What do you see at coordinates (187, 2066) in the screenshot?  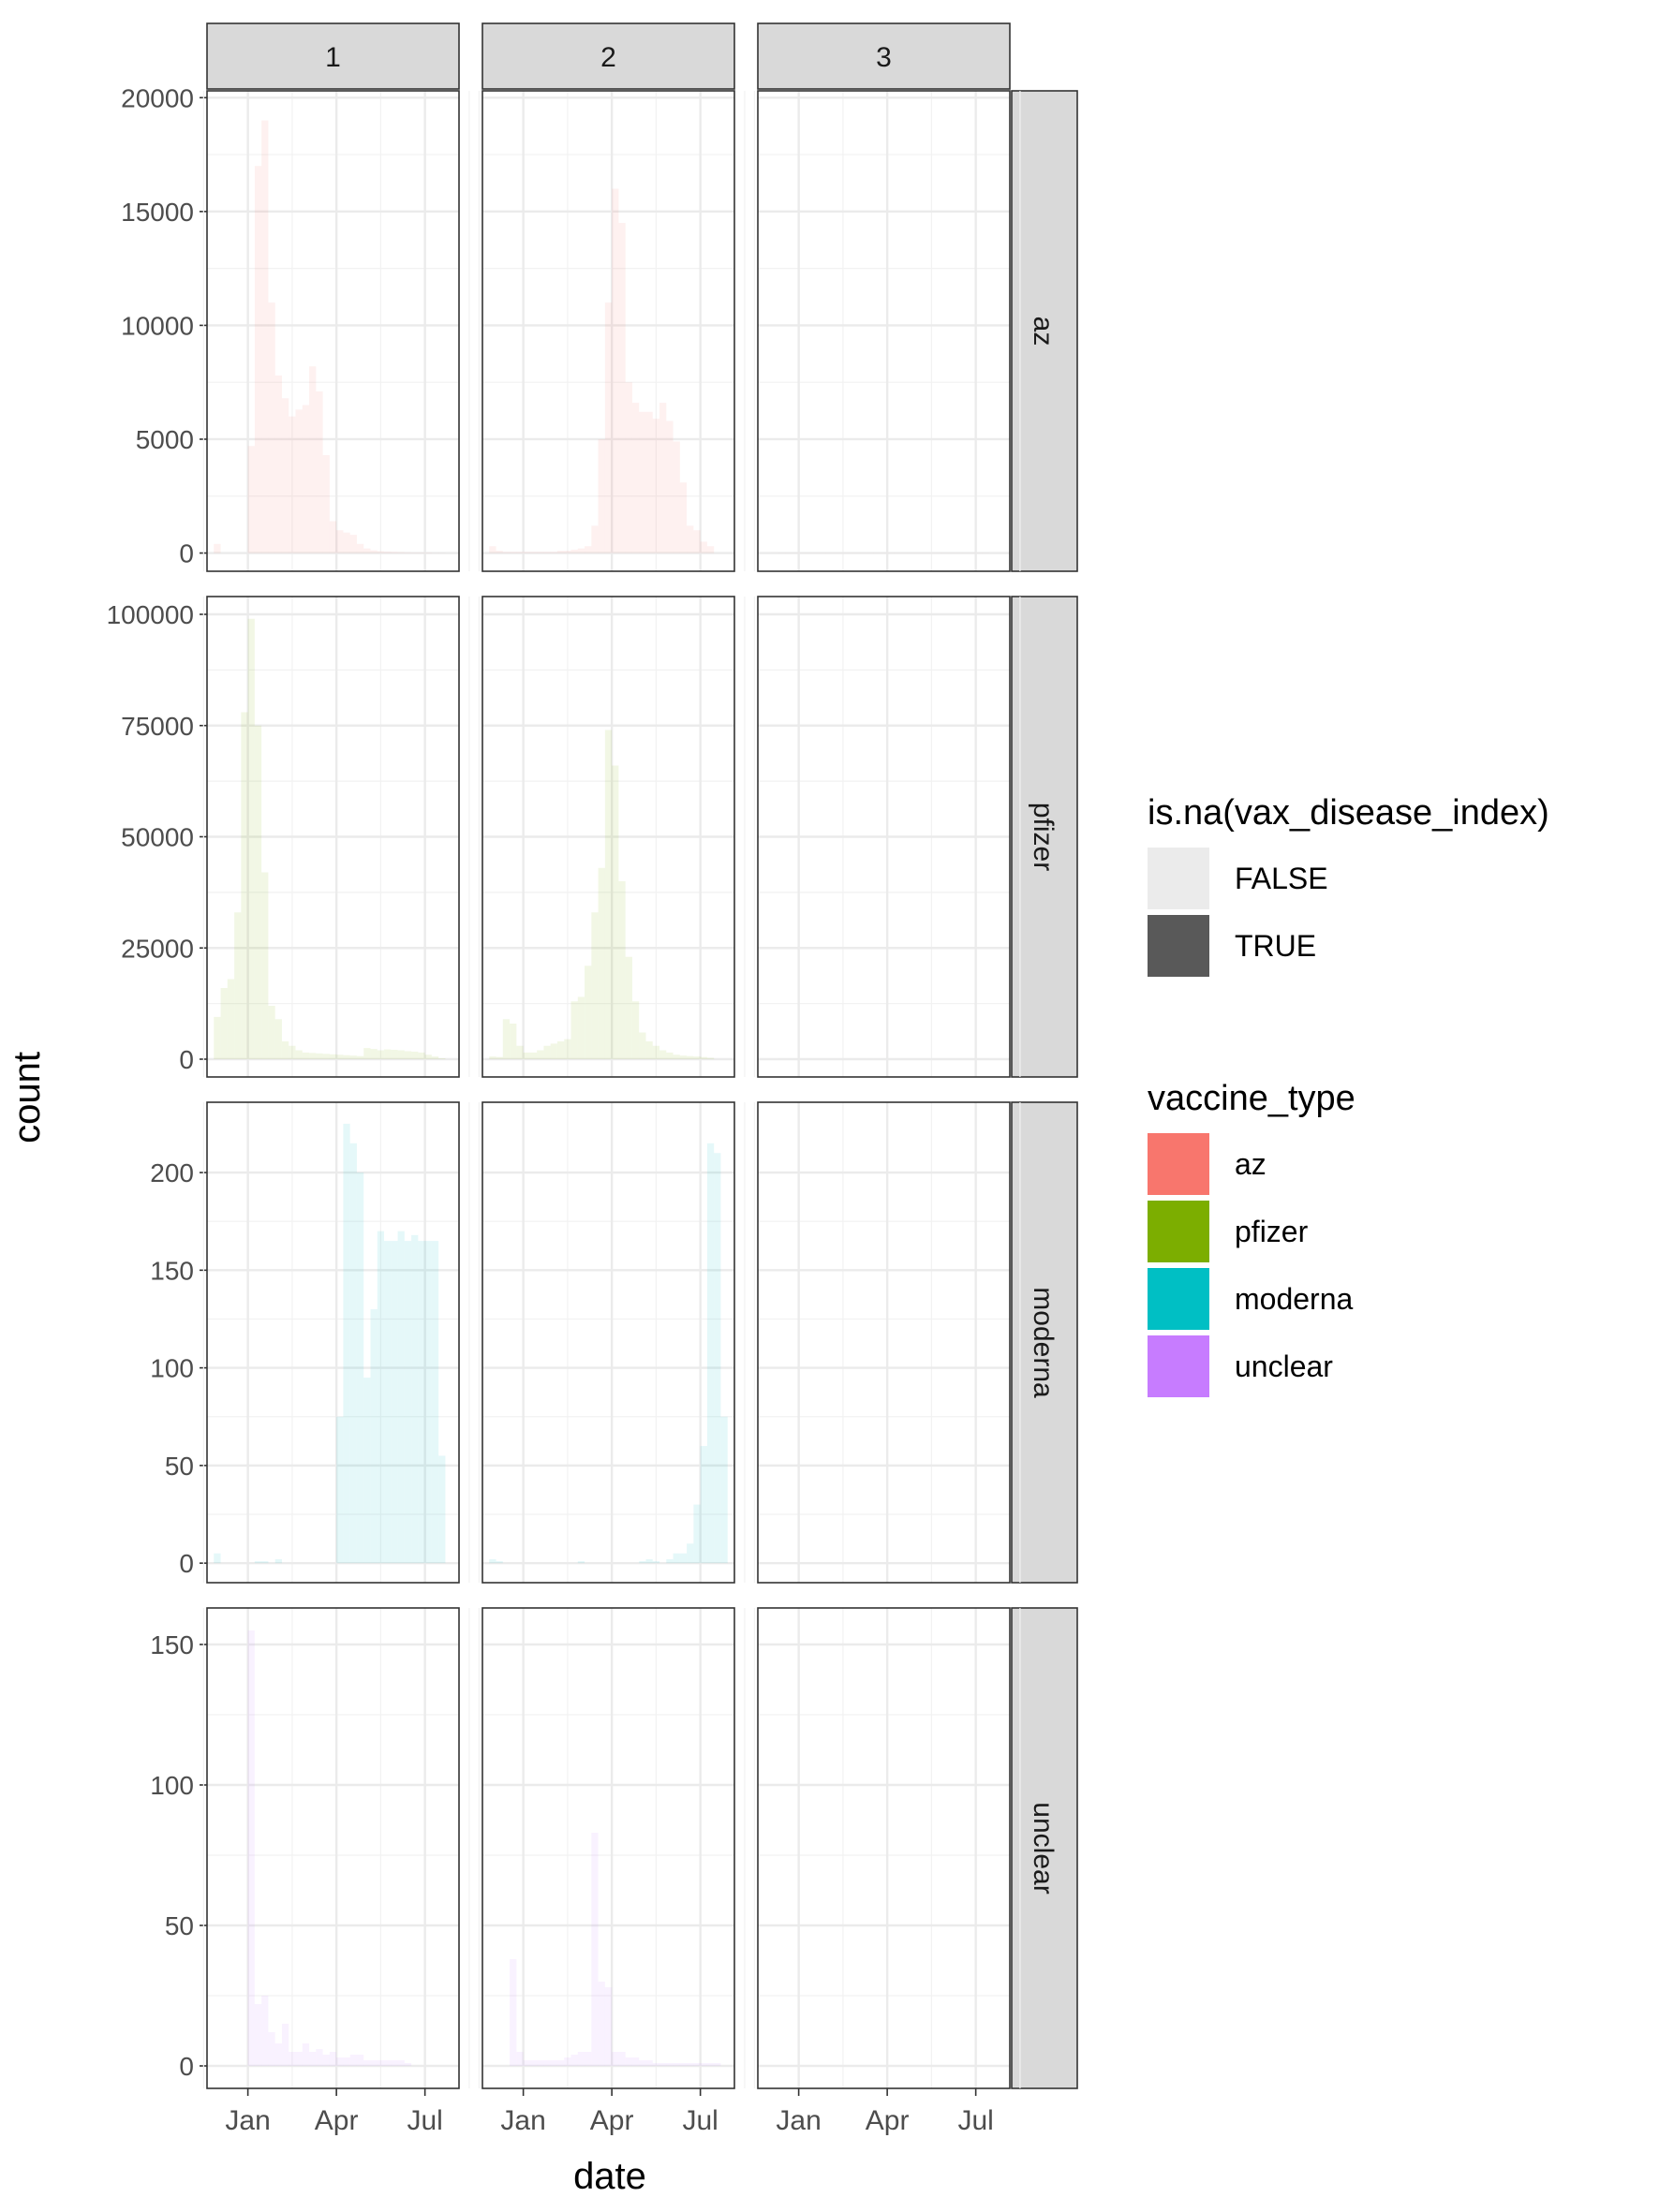 I see `y-tick-label: 0` at bounding box center [187, 2066].